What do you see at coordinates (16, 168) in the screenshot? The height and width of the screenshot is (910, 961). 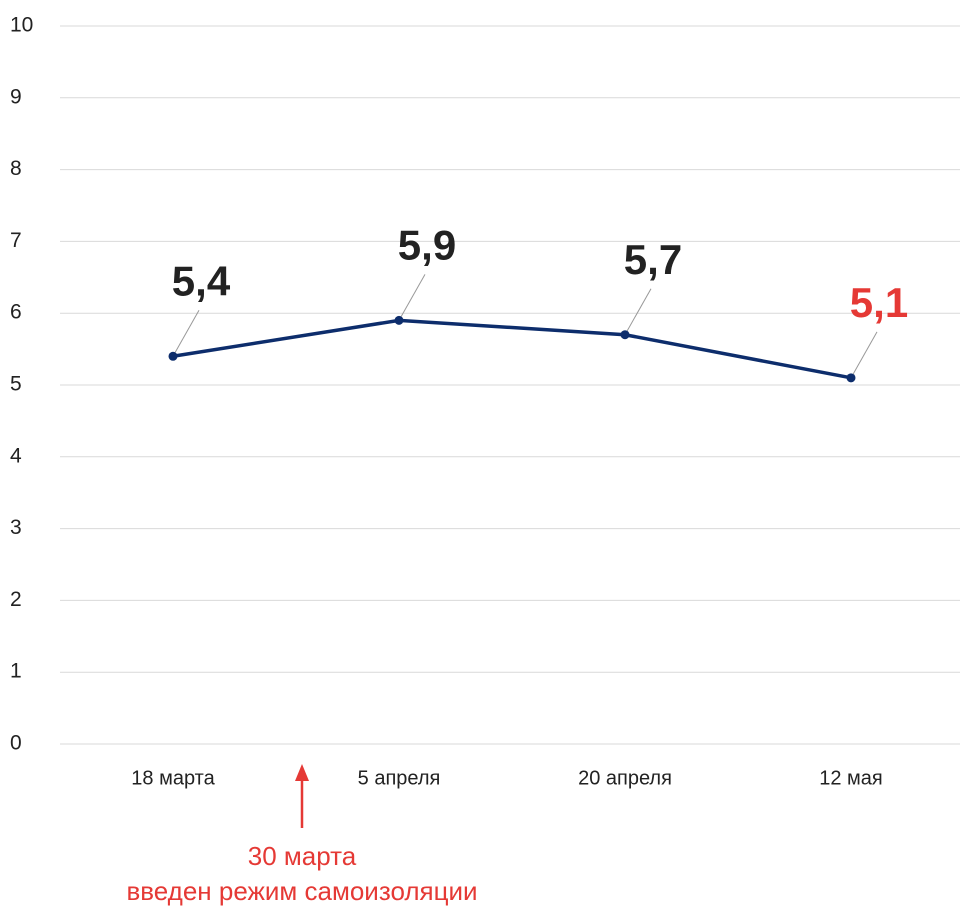 I see `y-tick-label: 8` at bounding box center [16, 168].